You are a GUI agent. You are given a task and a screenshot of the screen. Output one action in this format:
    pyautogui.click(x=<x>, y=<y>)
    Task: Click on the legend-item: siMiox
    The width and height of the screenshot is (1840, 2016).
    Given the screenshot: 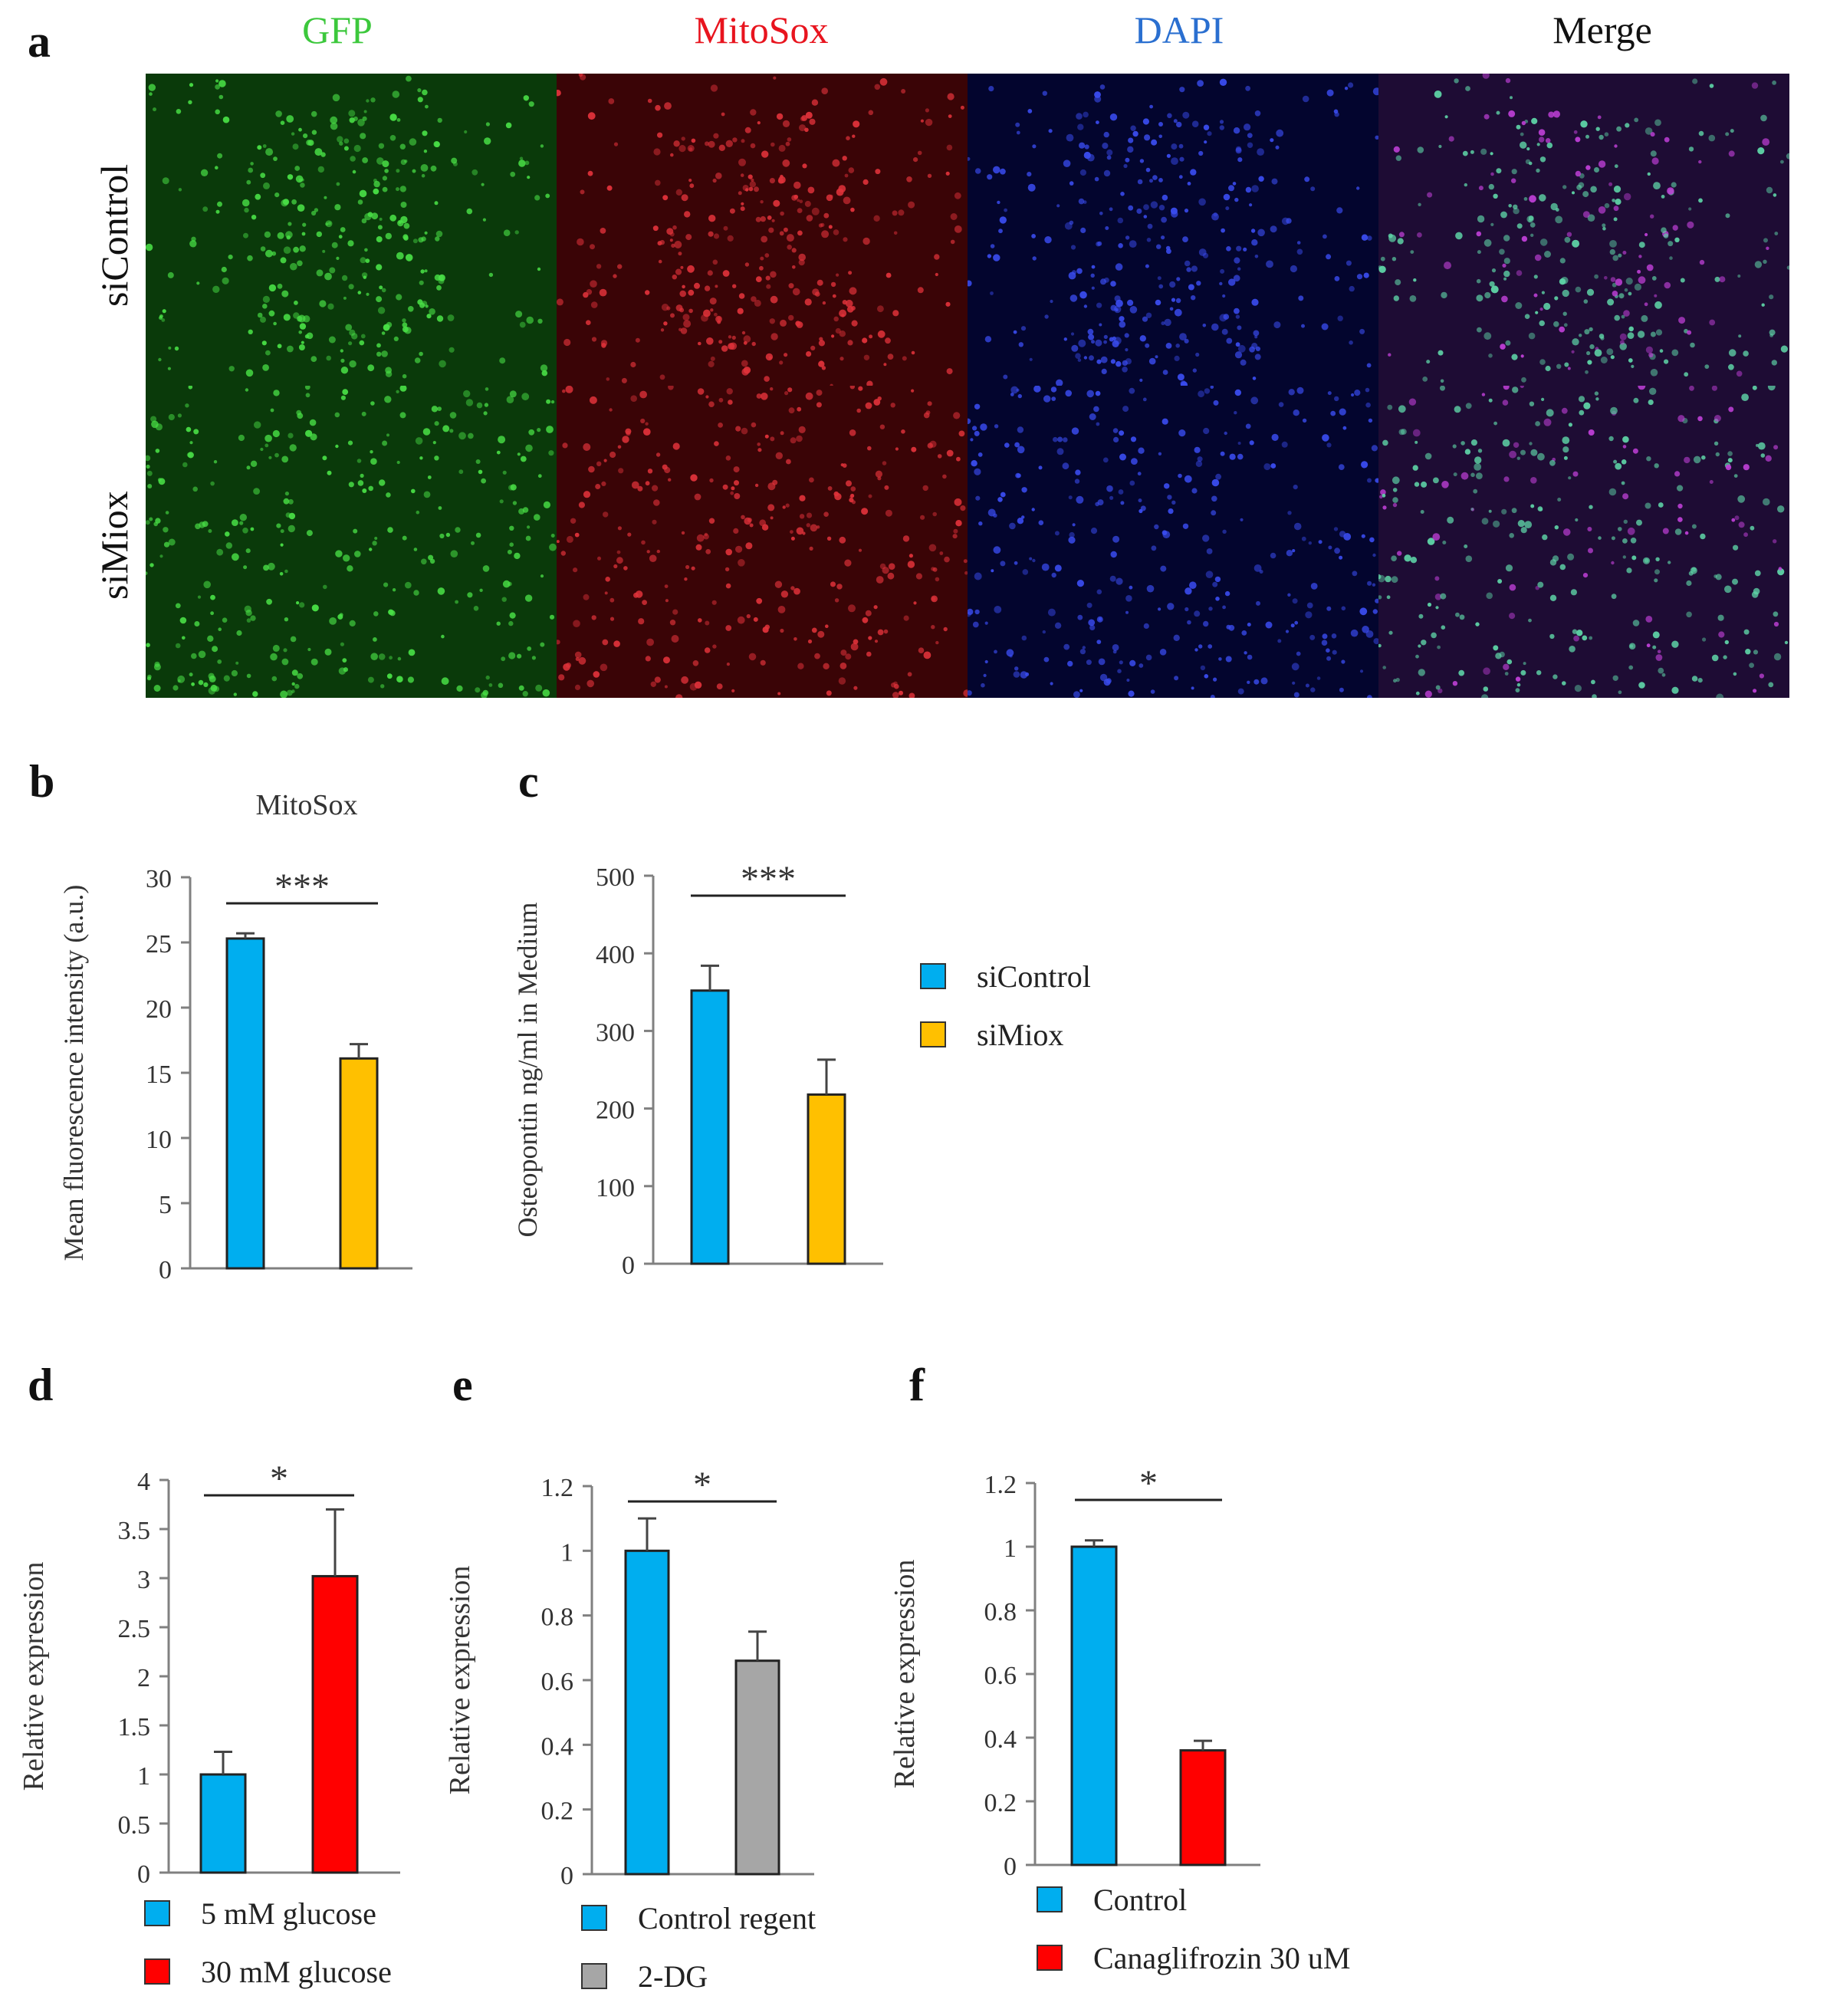 What is the action you would take?
    pyautogui.click(x=1005, y=1034)
    